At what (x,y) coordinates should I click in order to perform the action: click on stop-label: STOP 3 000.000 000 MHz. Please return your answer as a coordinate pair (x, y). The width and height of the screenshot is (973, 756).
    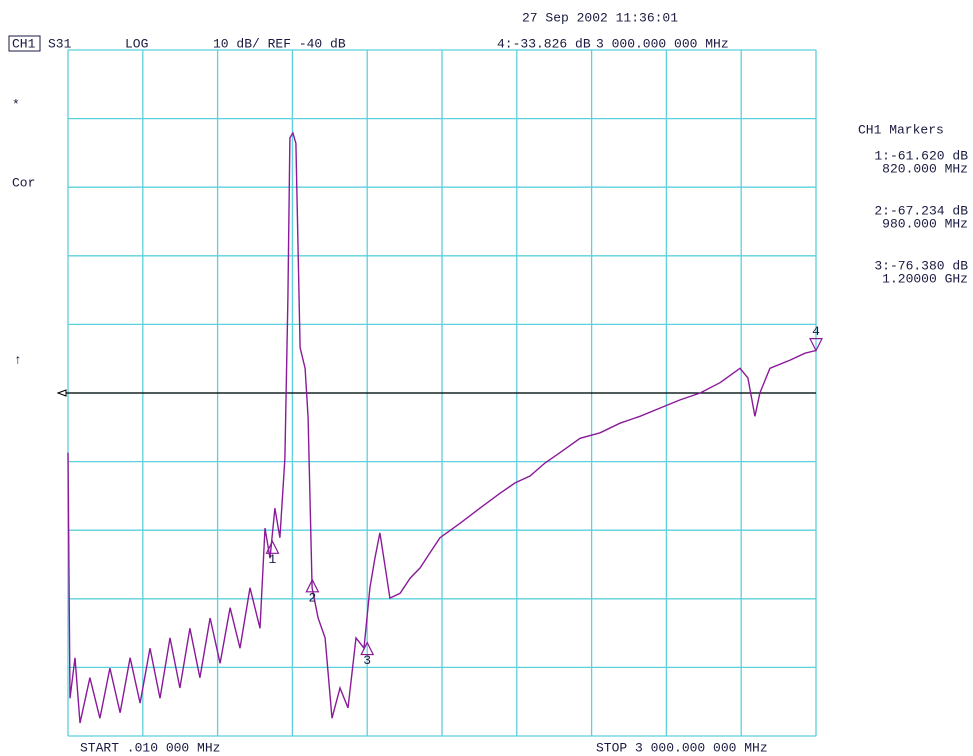
    Looking at the image, I should click on (682, 747).